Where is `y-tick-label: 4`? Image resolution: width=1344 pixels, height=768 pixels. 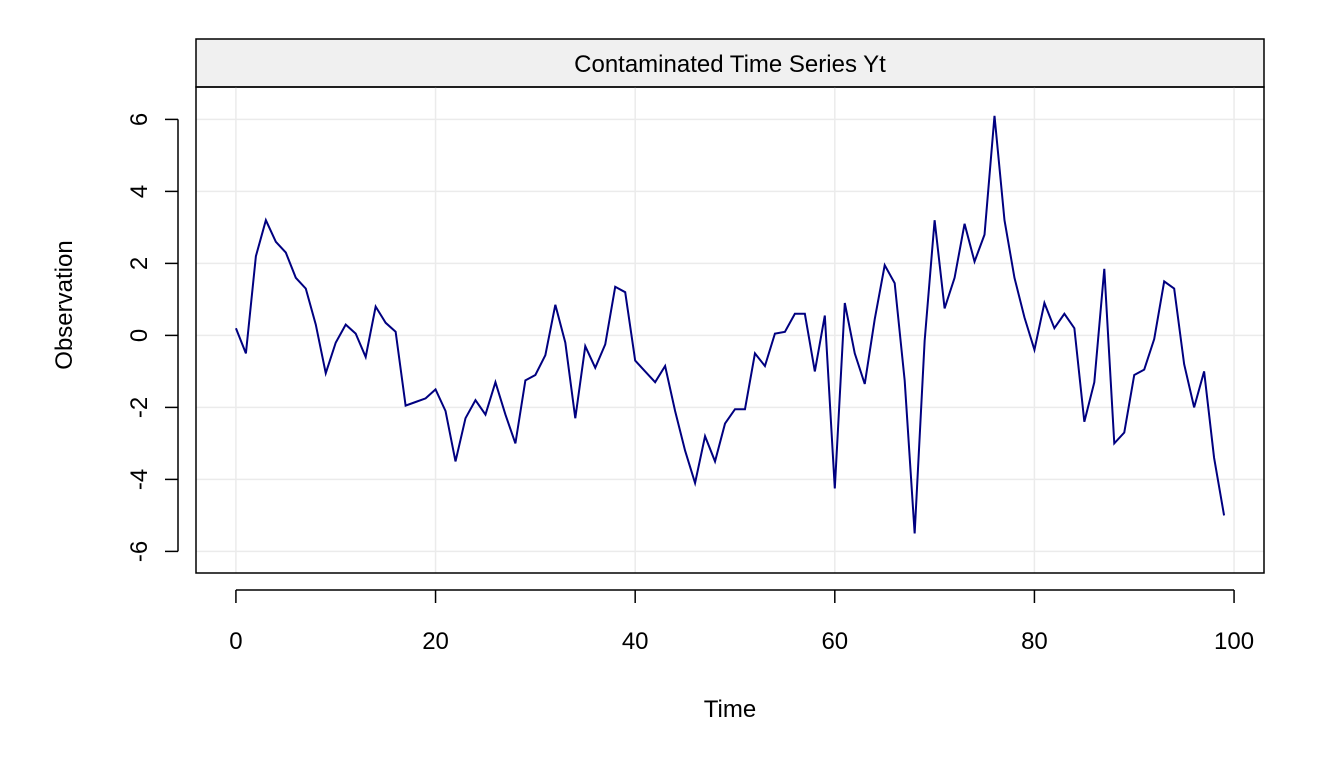 y-tick-label: 4 is located at coordinates (139, 191).